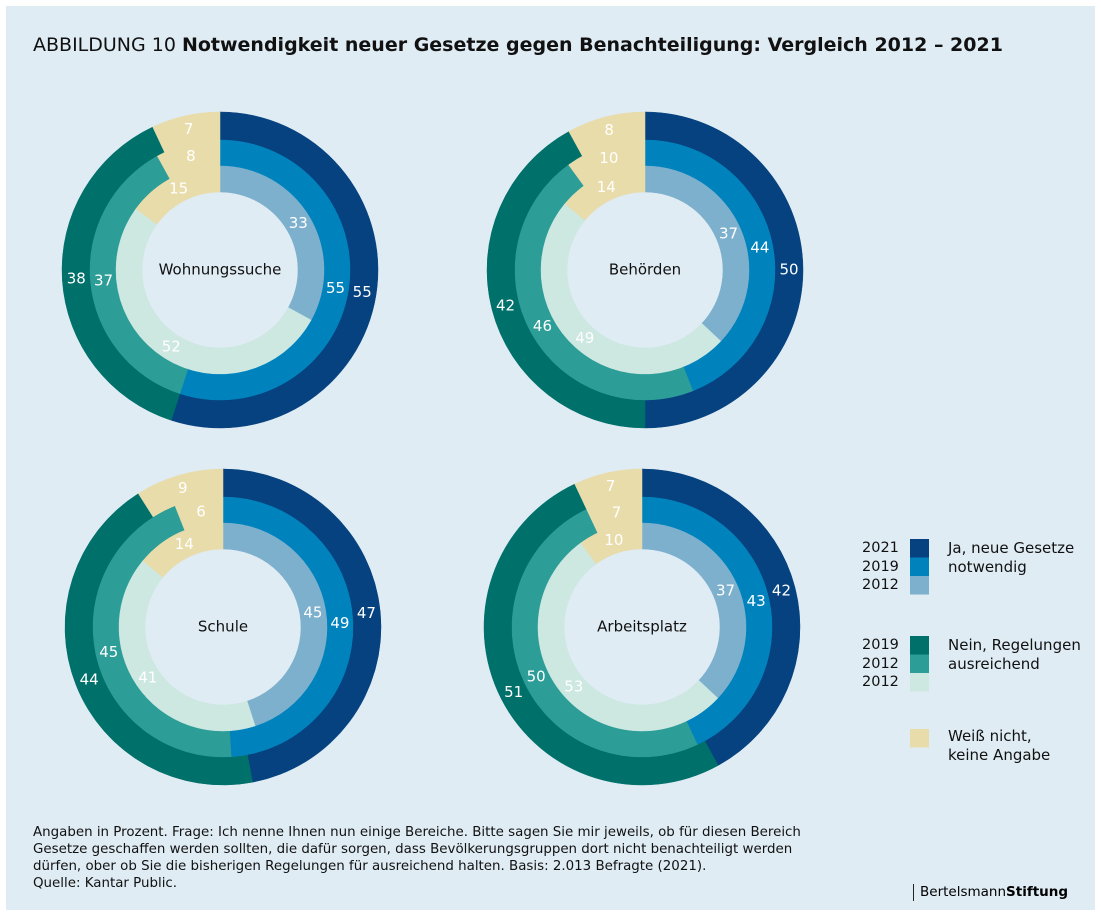 This screenshot has height=916, width=1101. I want to click on logo: BertelsmannStiftung, so click(990, 892).